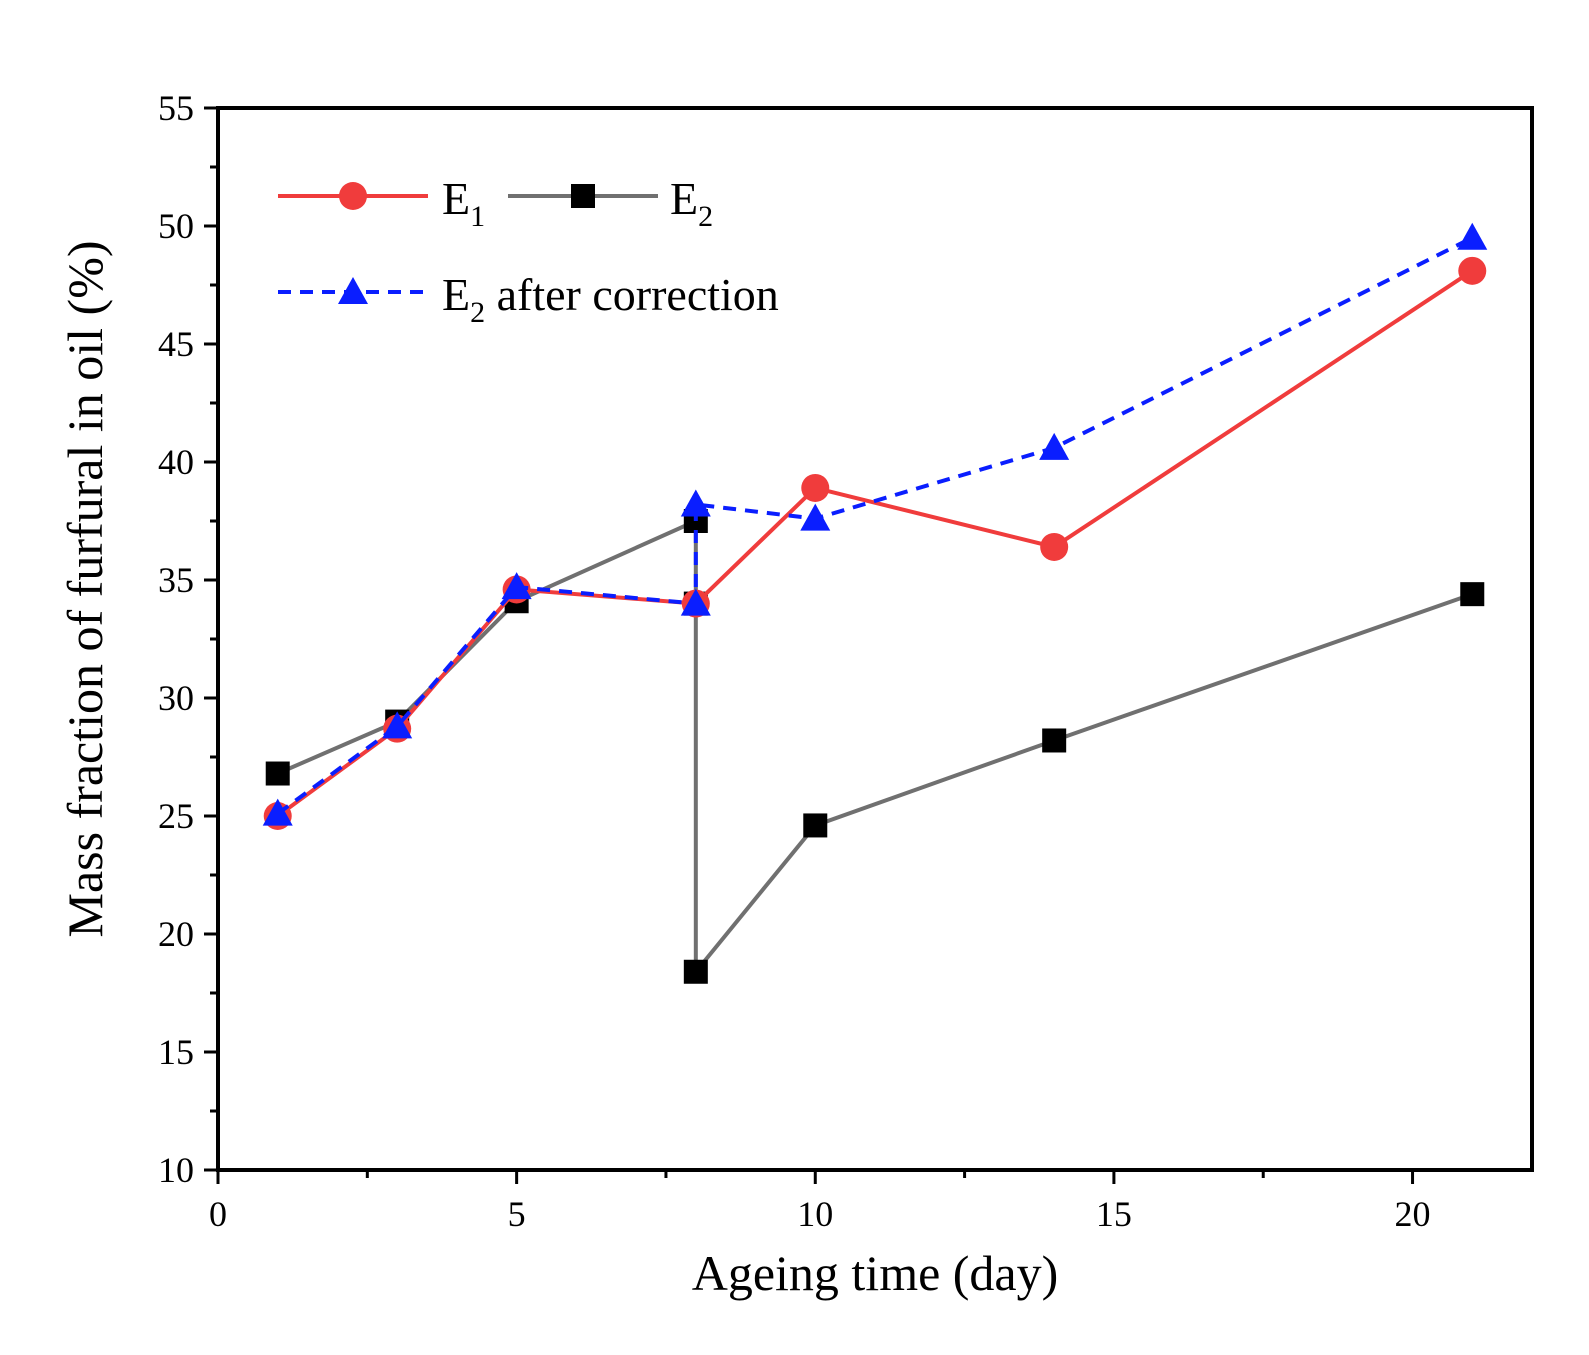  I want to click on legend-label-e2-after-correction: E2 after correction, so click(610, 299).